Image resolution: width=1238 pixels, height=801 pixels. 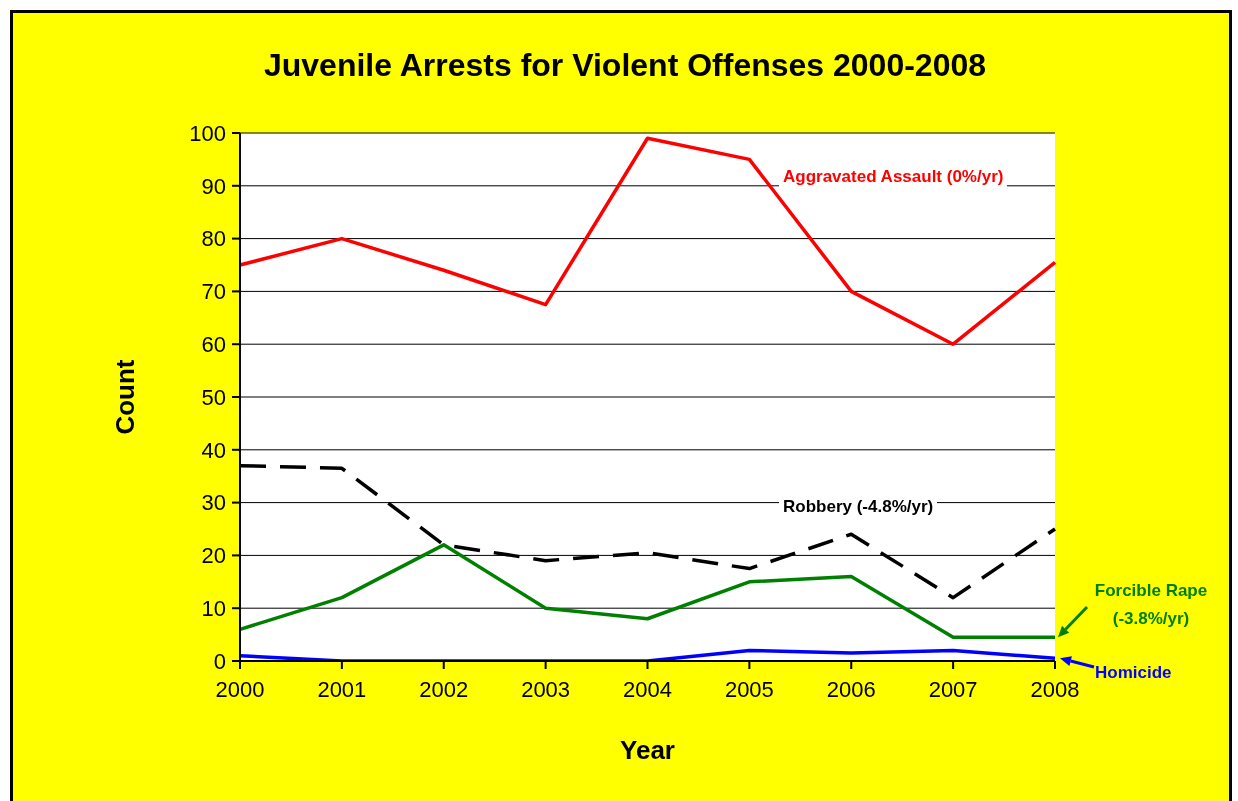 What do you see at coordinates (240, 689) in the screenshot?
I see `x-tick-label: 2000` at bounding box center [240, 689].